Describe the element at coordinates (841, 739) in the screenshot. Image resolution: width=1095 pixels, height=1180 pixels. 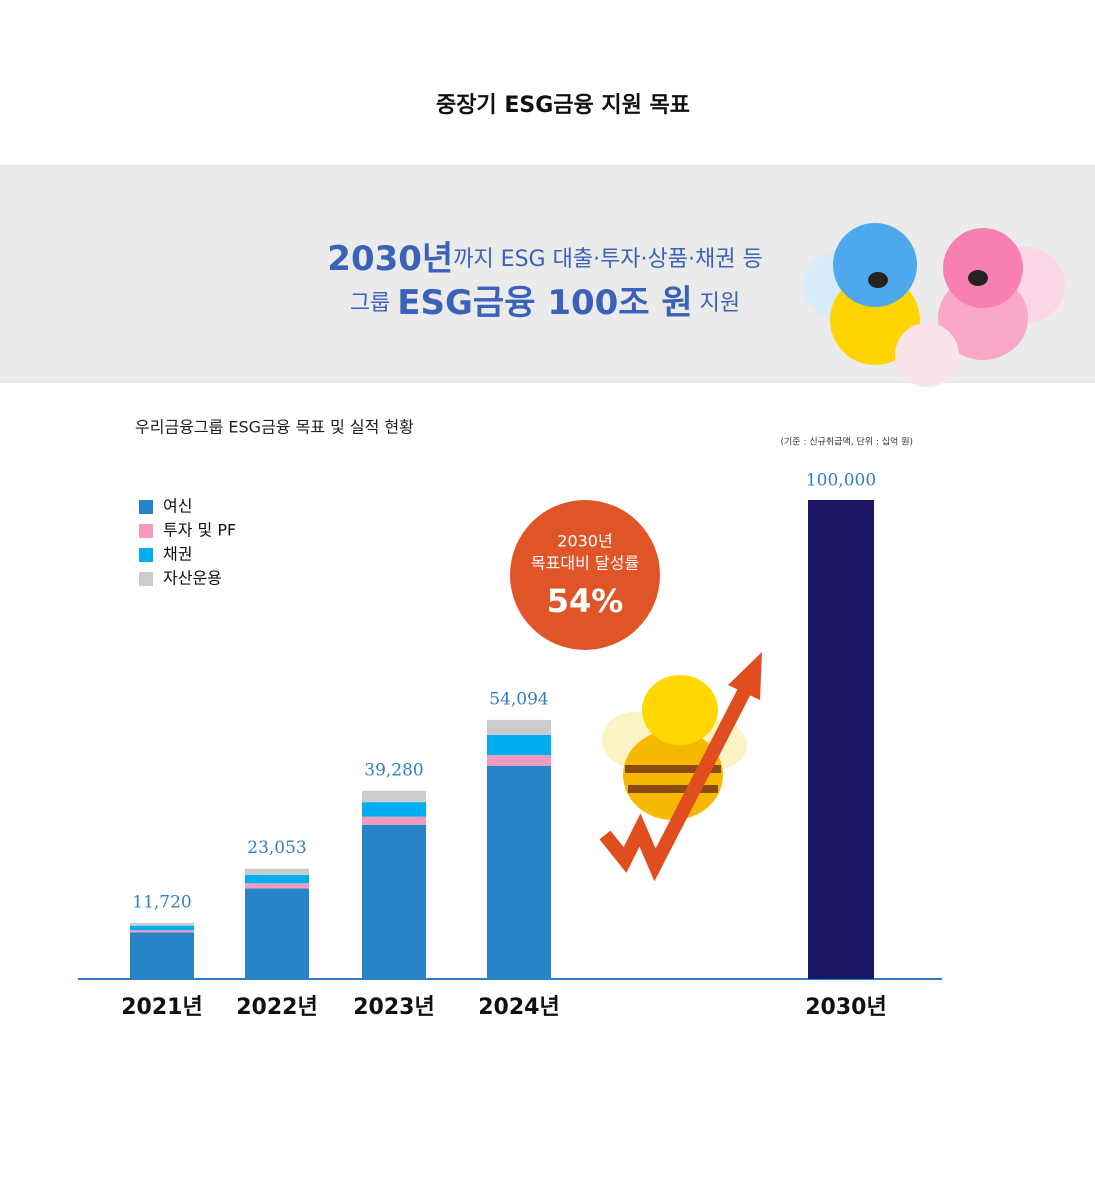
I see `target-bar` at that location.